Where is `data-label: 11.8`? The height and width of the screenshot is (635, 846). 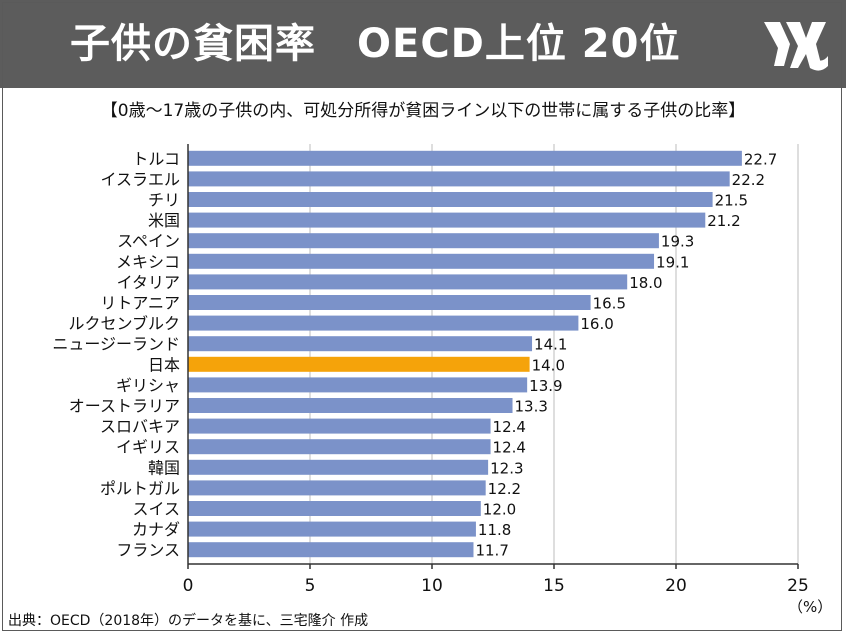
data-label: 11.8 is located at coordinates (494, 530).